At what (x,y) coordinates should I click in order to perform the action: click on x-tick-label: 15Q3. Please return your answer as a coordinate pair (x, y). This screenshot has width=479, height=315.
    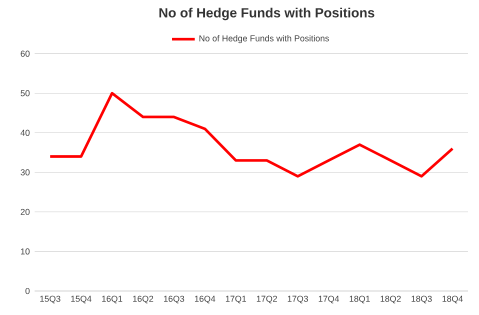
    Looking at the image, I should click on (50, 300).